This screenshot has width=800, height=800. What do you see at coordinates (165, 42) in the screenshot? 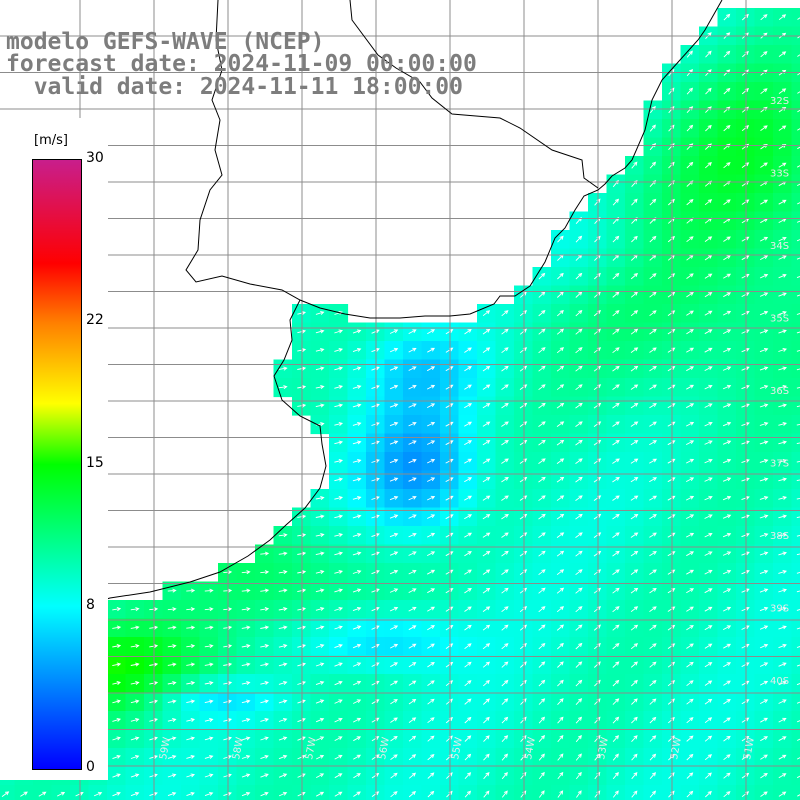
I see `model-title: modelo GEFS-WAVE (NCEP)` at bounding box center [165, 42].